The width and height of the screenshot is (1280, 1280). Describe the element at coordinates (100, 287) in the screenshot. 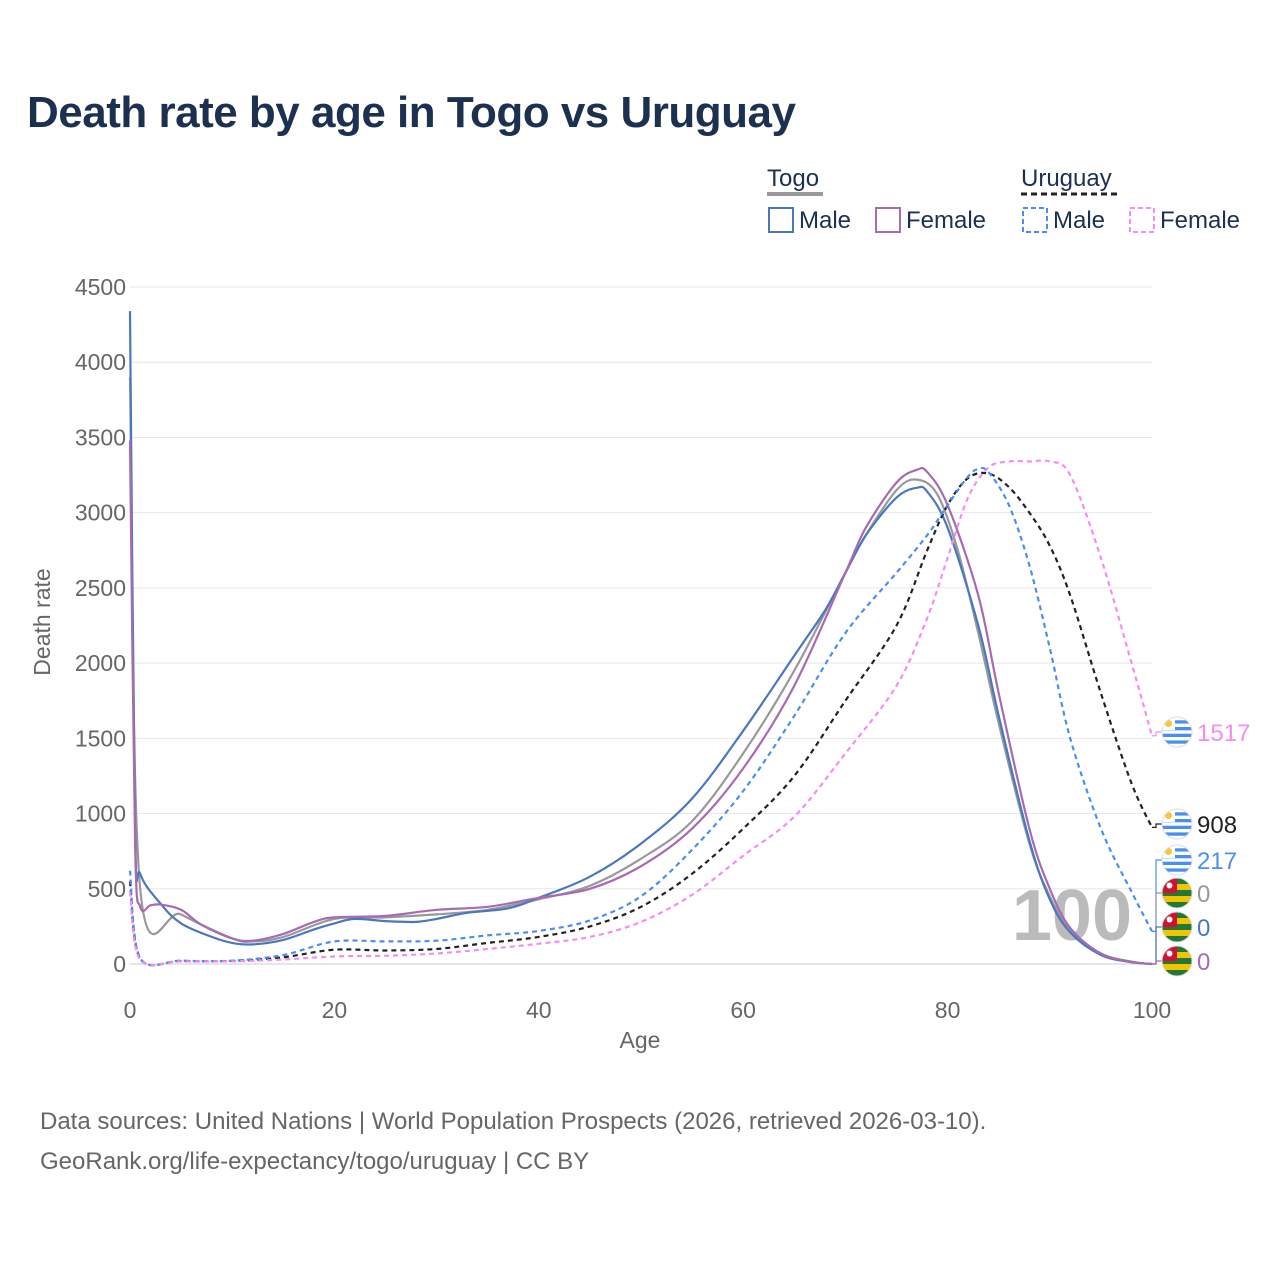

I see `y-tick-label: 4500` at that location.